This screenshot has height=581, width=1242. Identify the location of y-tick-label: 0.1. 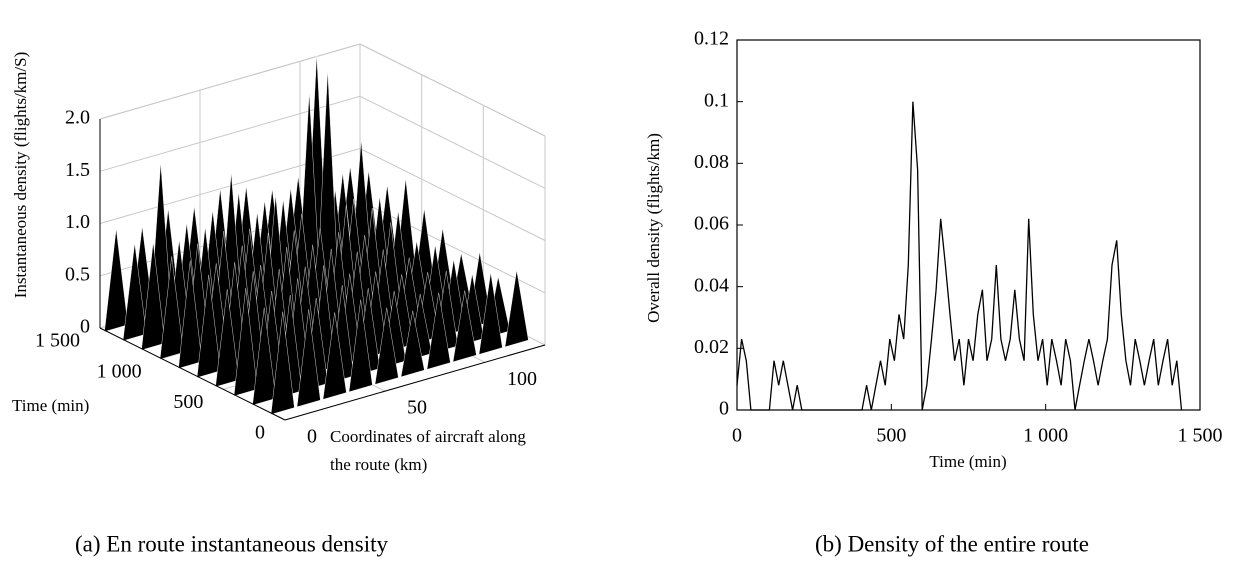
(716, 100).